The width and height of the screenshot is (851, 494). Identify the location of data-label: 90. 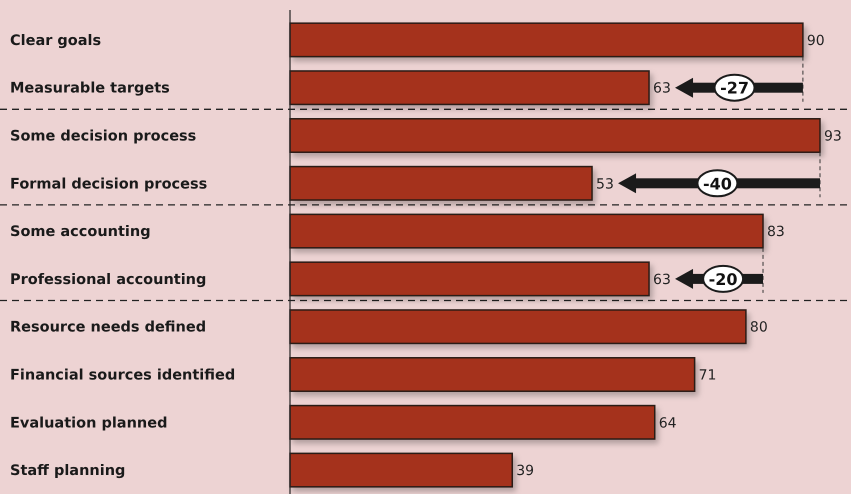
(815, 40).